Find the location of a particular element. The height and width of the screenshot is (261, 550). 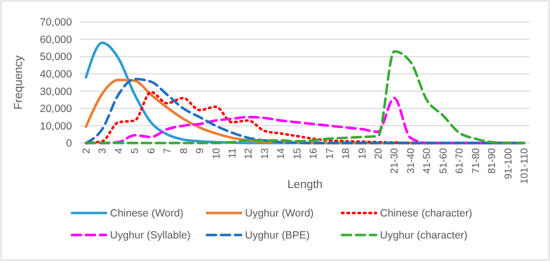

y-axis-title: Frequency is located at coordinates (19, 82).